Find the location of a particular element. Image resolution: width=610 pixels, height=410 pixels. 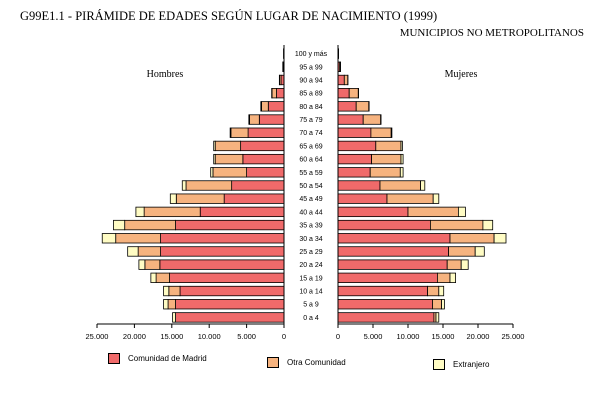

age-group-label-8: 40 a 44 is located at coordinates (310, 212).